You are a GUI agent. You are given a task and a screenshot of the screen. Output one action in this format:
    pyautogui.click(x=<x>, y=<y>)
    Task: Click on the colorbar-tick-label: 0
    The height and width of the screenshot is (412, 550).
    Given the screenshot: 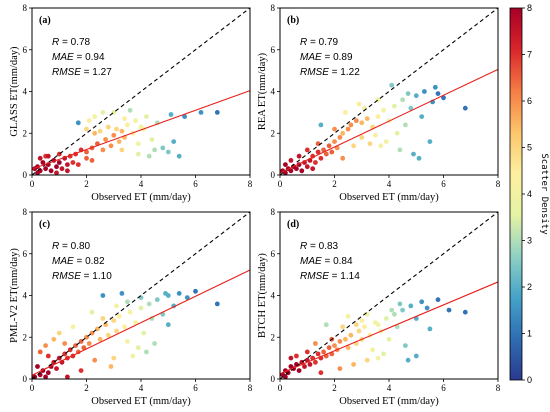 What is the action you would take?
    pyautogui.click(x=529, y=380)
    